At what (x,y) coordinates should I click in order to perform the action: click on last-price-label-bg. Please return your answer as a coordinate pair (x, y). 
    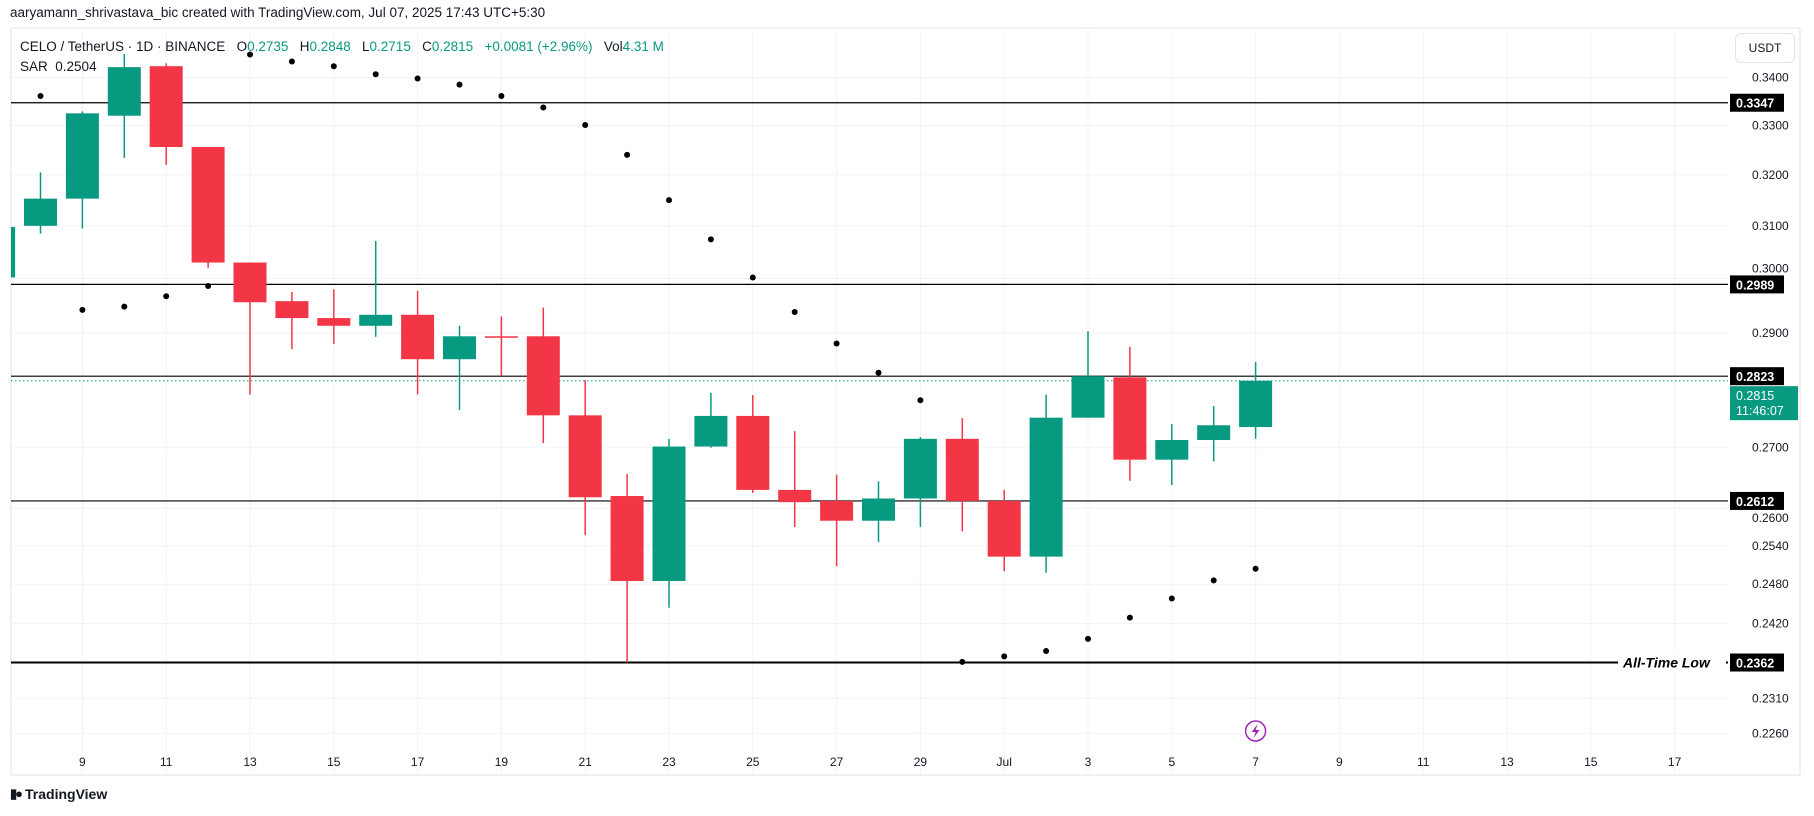
    Looking at the image, I should click on (1764, 403).